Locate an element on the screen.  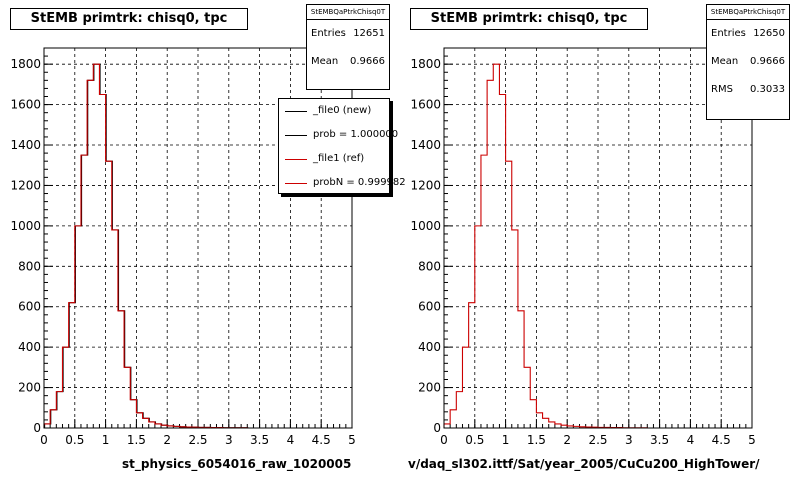
right-stats-entries-row: Entries 12650 is located at coordinates (748, 34).